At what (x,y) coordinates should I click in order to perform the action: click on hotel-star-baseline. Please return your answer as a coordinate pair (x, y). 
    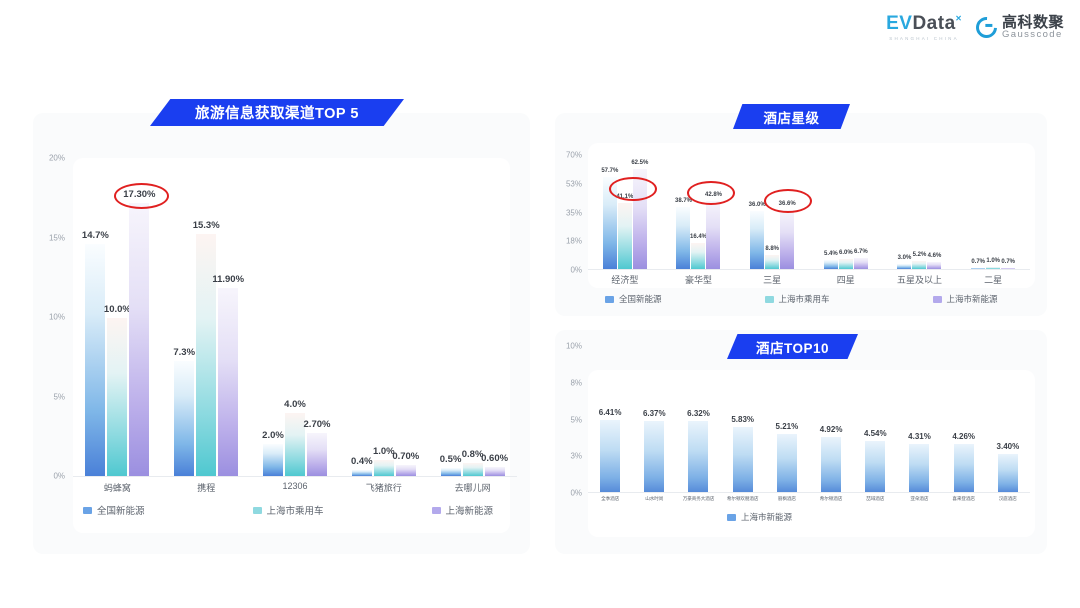
    Looking at the image, I should click on (809, 269).